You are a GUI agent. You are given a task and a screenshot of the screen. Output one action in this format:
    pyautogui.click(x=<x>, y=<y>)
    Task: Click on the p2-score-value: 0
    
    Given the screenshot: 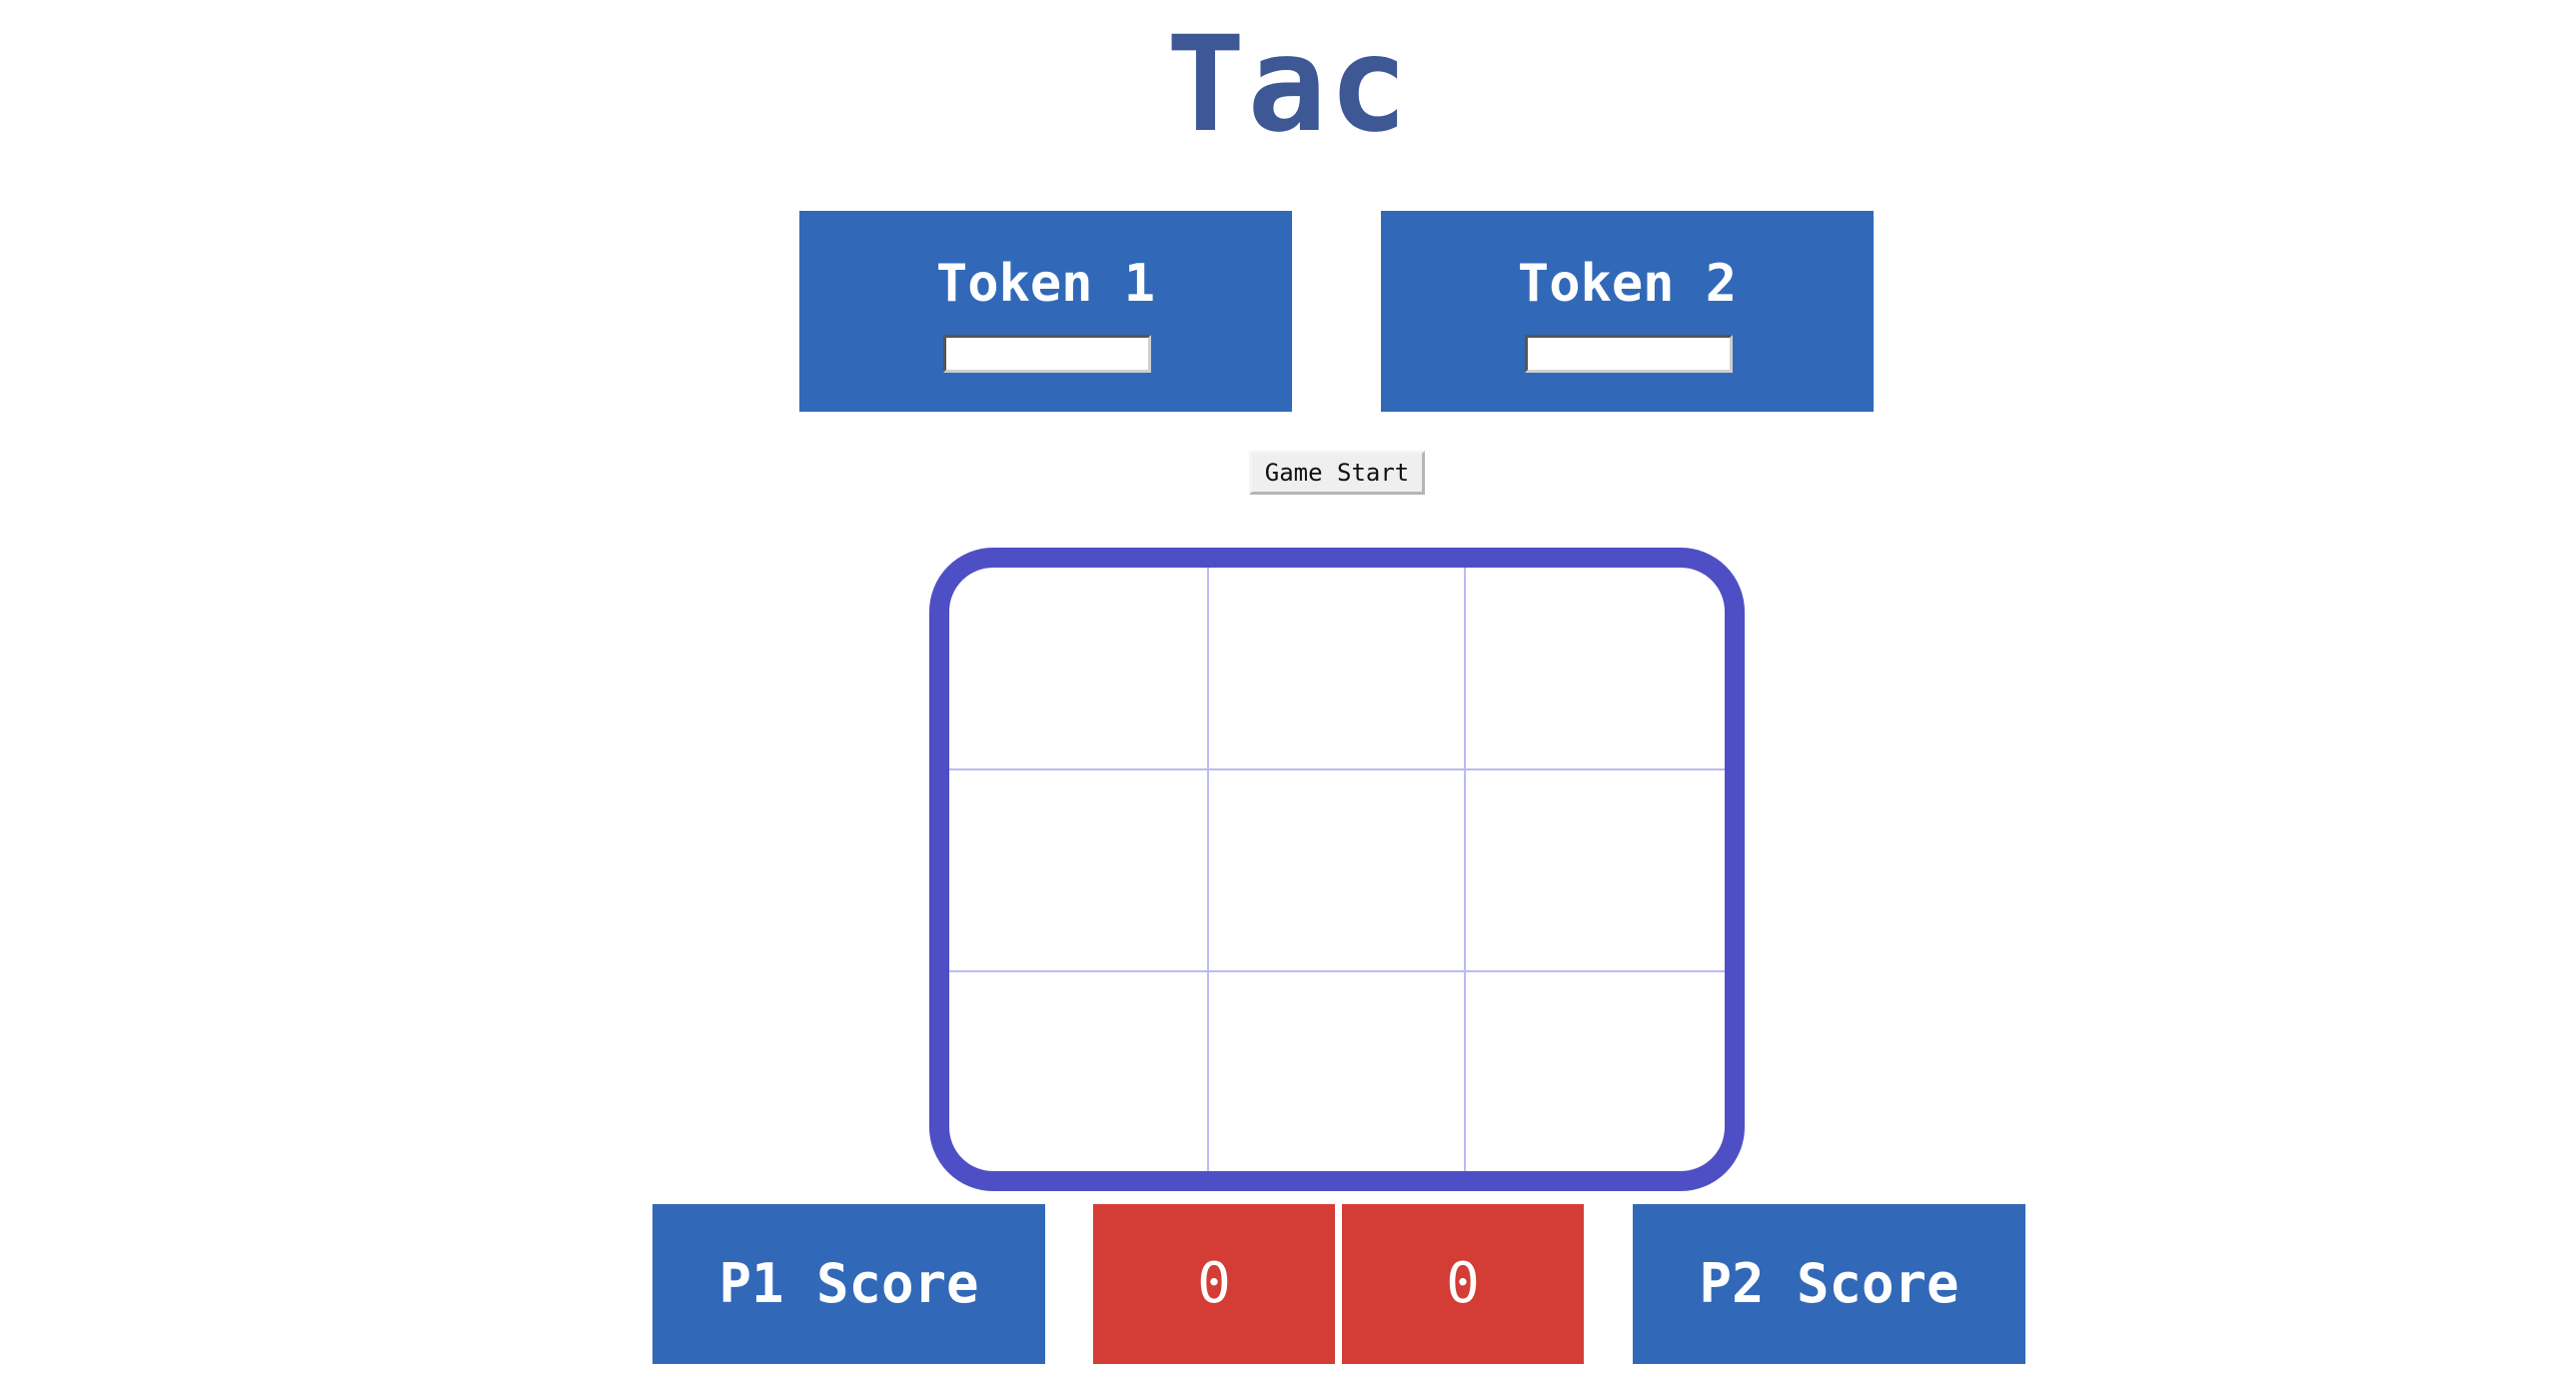 What is the action you would take?
    pyautogui.click(x=1463, y=1284)
    